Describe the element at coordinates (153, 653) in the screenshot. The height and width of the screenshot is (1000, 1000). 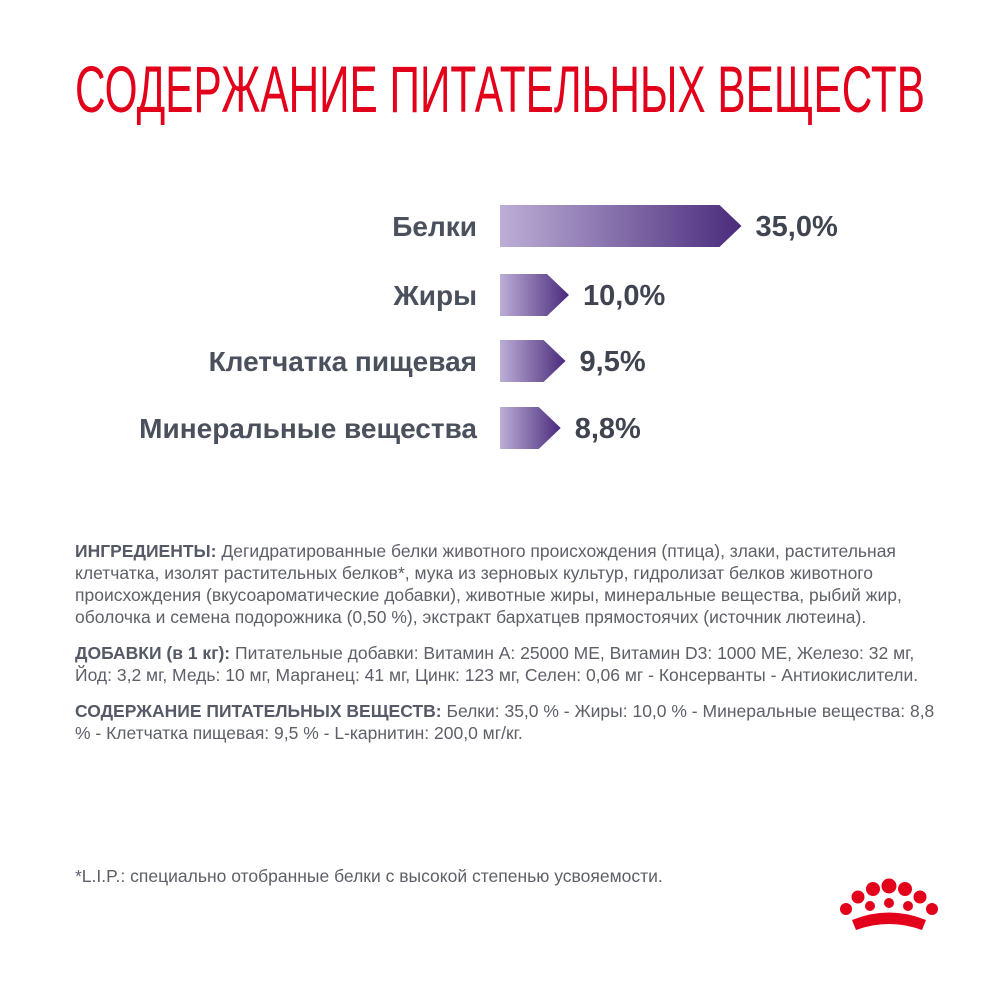
I see `section-label: ДОБАВКИ (в 1 кг):` at that location.